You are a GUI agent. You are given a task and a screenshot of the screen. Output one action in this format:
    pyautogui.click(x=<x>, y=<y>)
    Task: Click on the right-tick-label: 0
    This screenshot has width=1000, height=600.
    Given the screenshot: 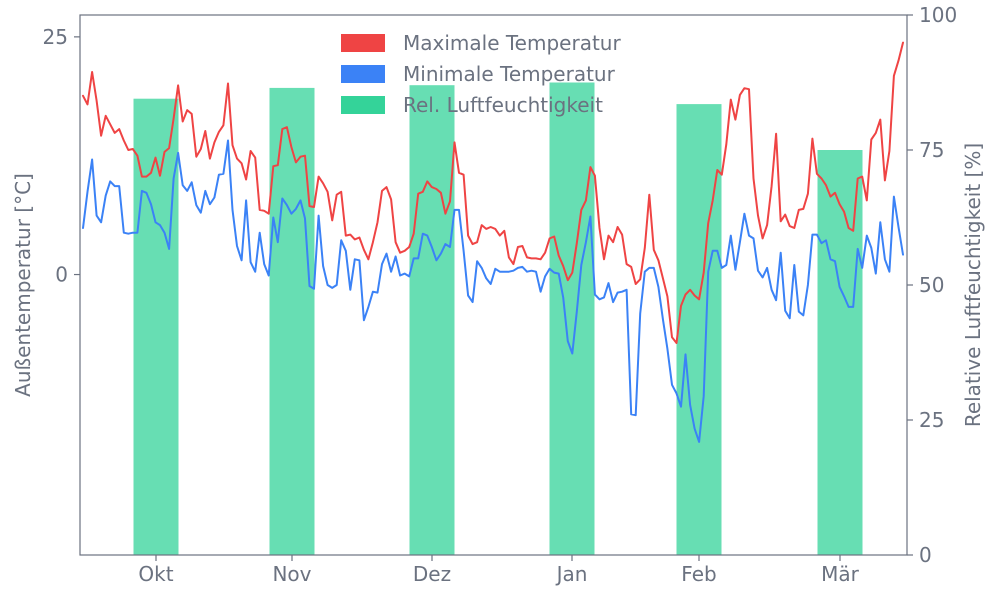 What is the action you would take?
    pyautogui.click(x=925, y=555)
    